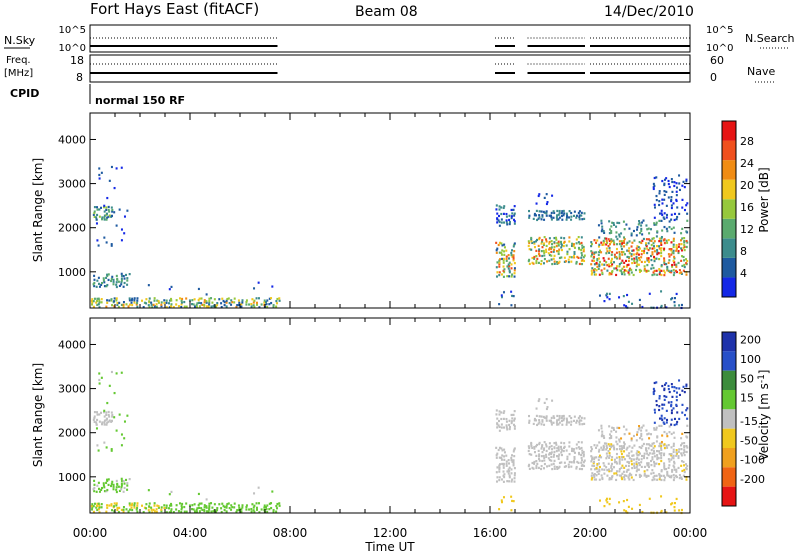  What do you see at coordinates (729, 209) in the screenshot?
I see `colorbar-frame` at bounding box center [729, 209].